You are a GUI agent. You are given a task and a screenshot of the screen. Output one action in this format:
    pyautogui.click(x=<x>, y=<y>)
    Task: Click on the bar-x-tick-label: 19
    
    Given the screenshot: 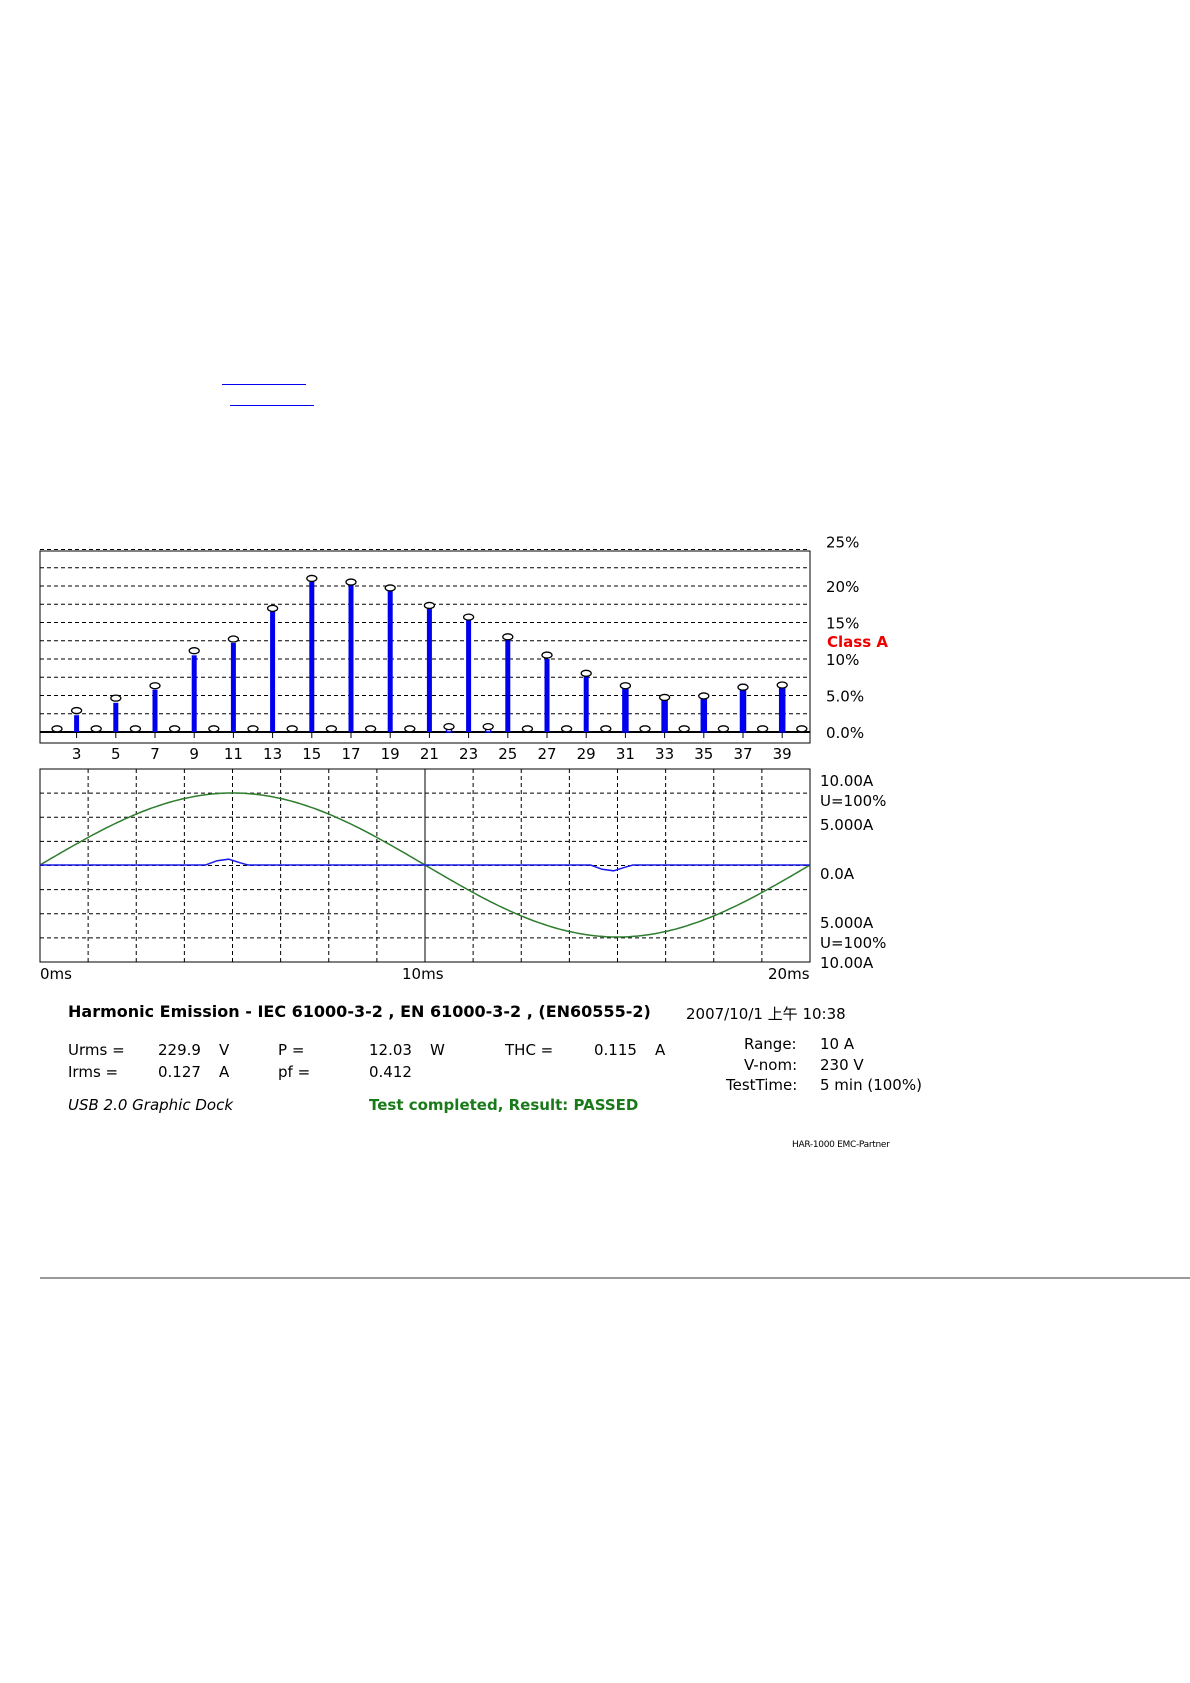 What is the action you would take?
    pyautogui.click(x=390, y=754)
    